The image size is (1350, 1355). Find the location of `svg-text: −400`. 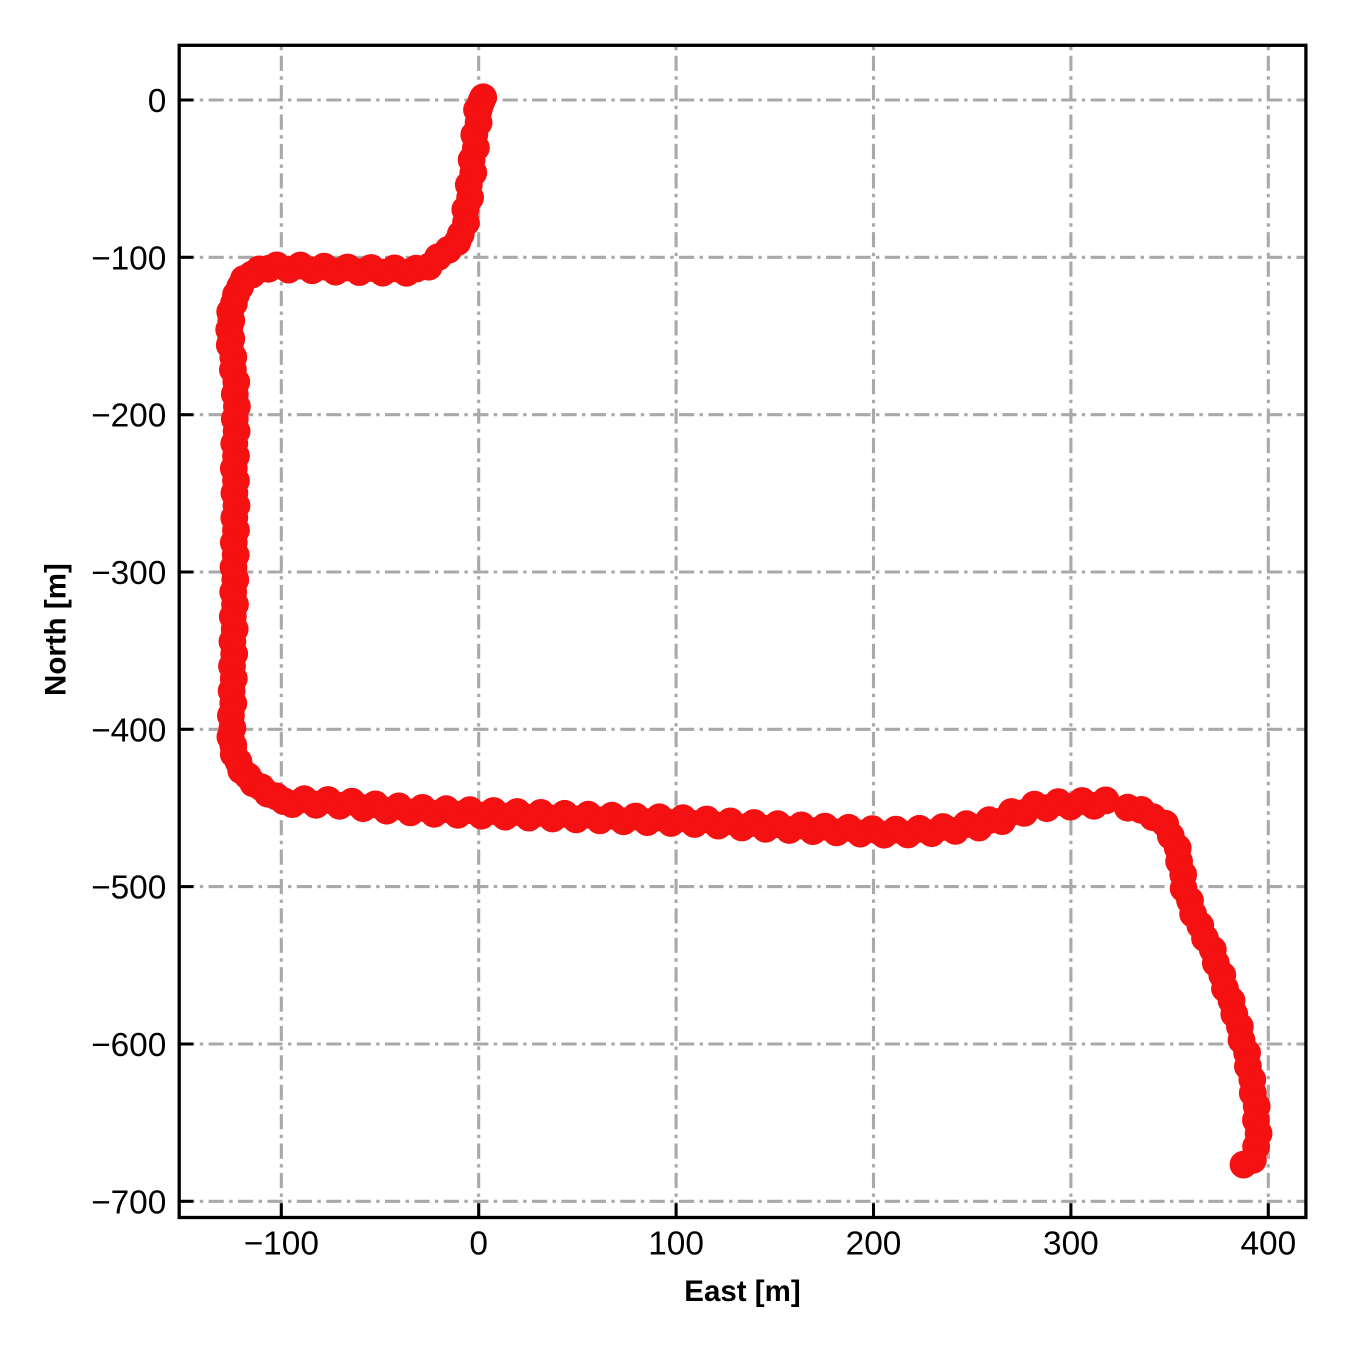

svg-text: −400 is located at coordinates (128, 730).